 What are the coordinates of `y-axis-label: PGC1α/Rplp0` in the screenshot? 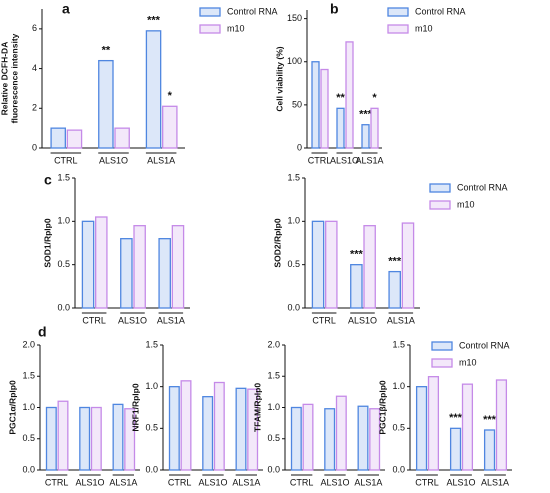 It's located at (12, 407).